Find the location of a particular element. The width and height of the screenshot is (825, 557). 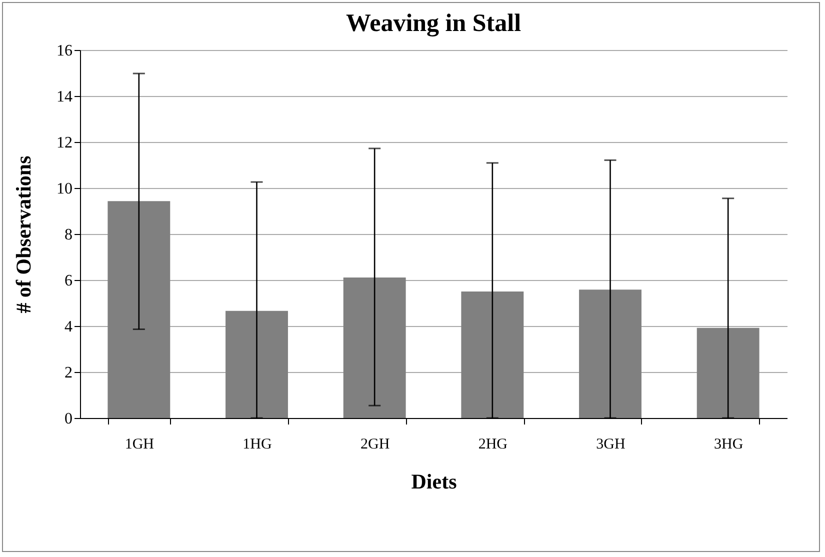

x-tick-label: 2HG is located at coordinates (493, 444).